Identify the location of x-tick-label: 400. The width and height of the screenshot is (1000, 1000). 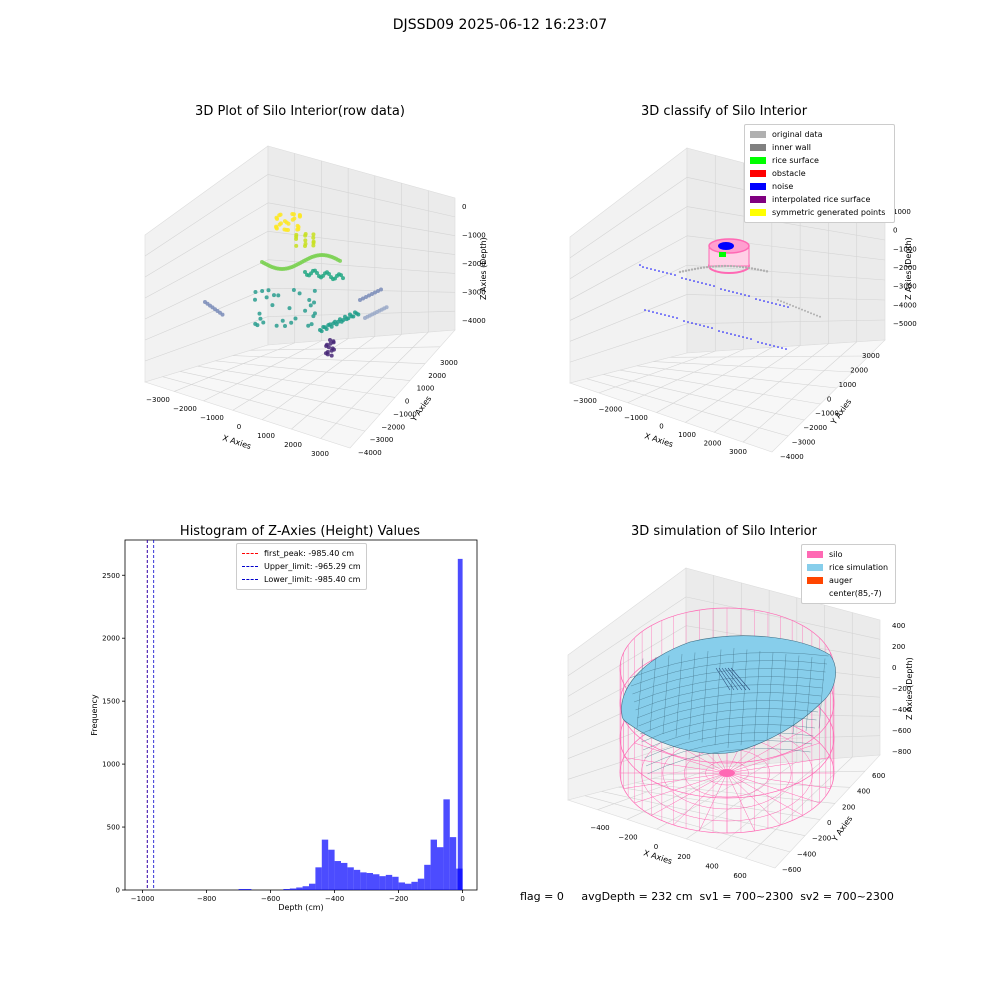
(711, 866).